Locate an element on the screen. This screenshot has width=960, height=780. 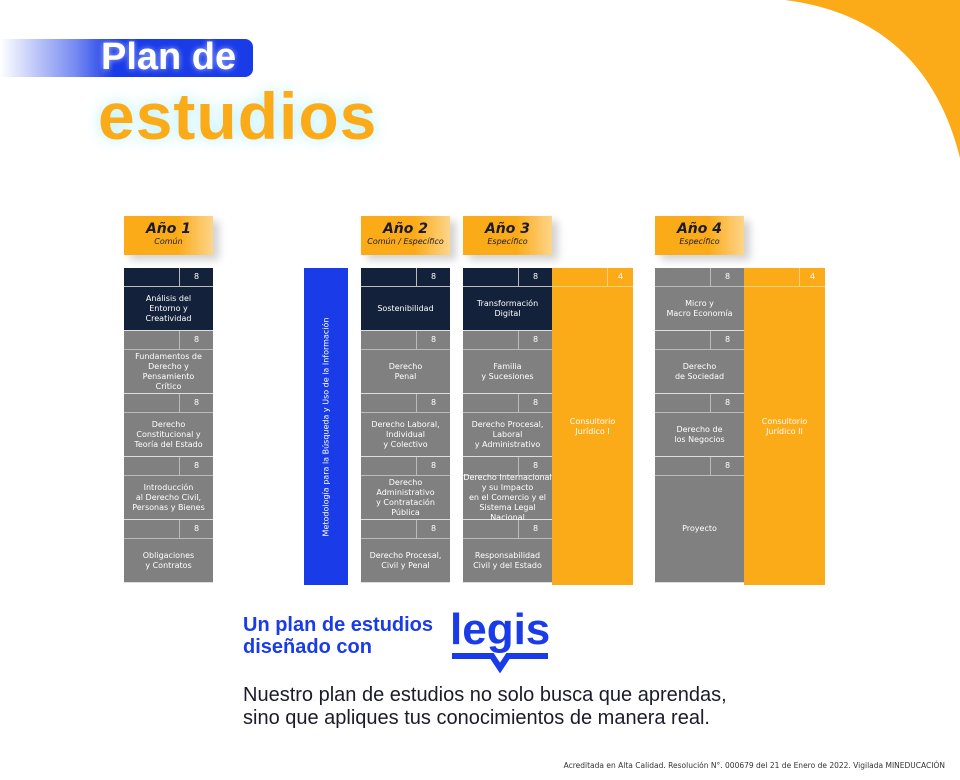
year-title: Año 3 is located at coordinates (507, 229).